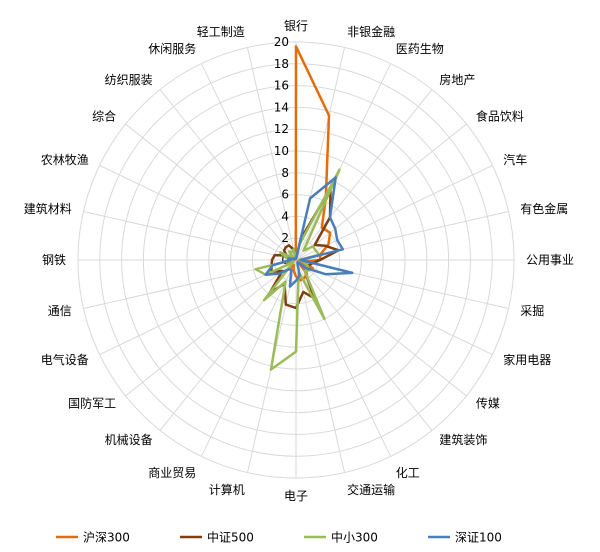 The image size is (600, 552). I want to click on category-label: 计算机, so click(227, 489).